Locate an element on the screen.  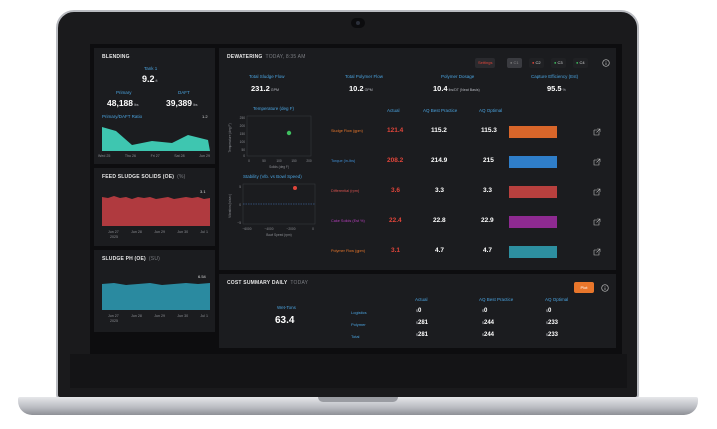
laptop-base-notch is located at coordinates (358, 399).